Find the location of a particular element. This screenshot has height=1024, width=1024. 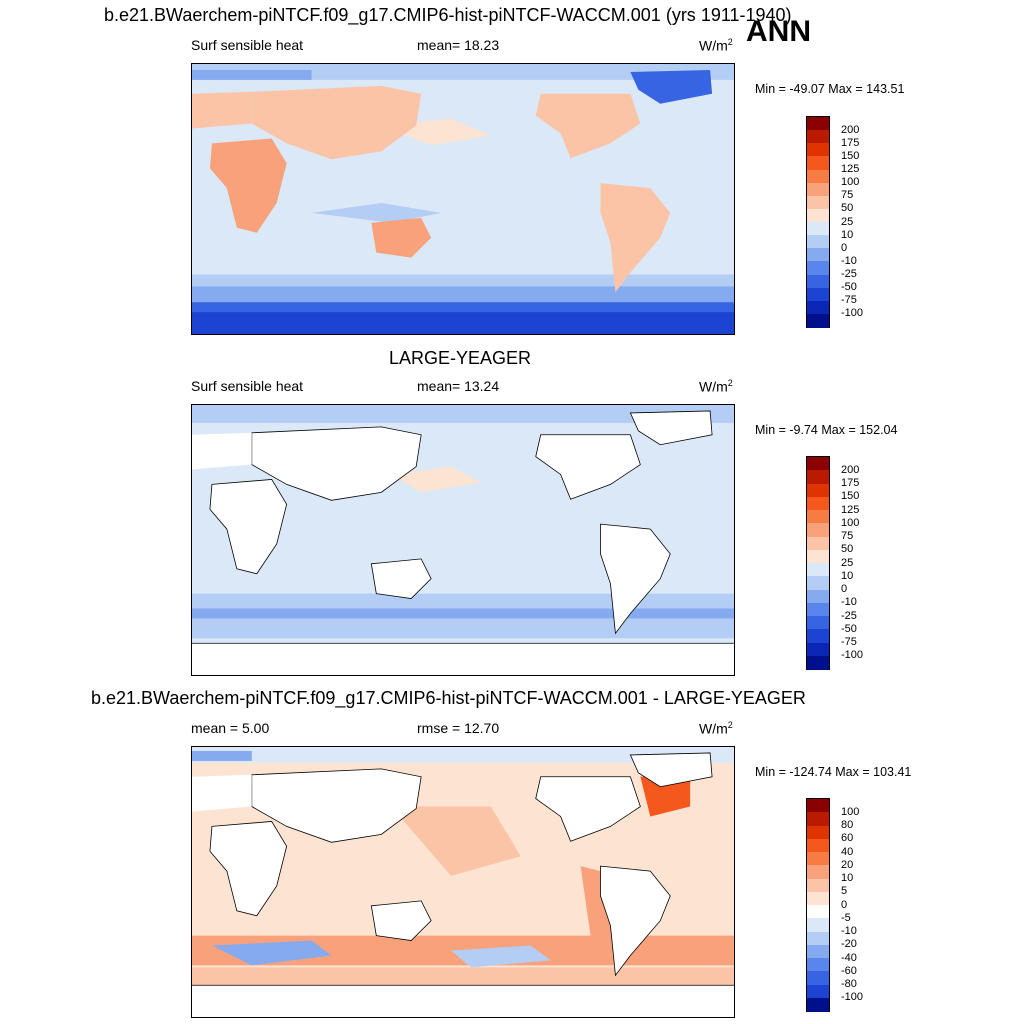

colorbar-tick-label: -60 is located at coordinates (849, 970).